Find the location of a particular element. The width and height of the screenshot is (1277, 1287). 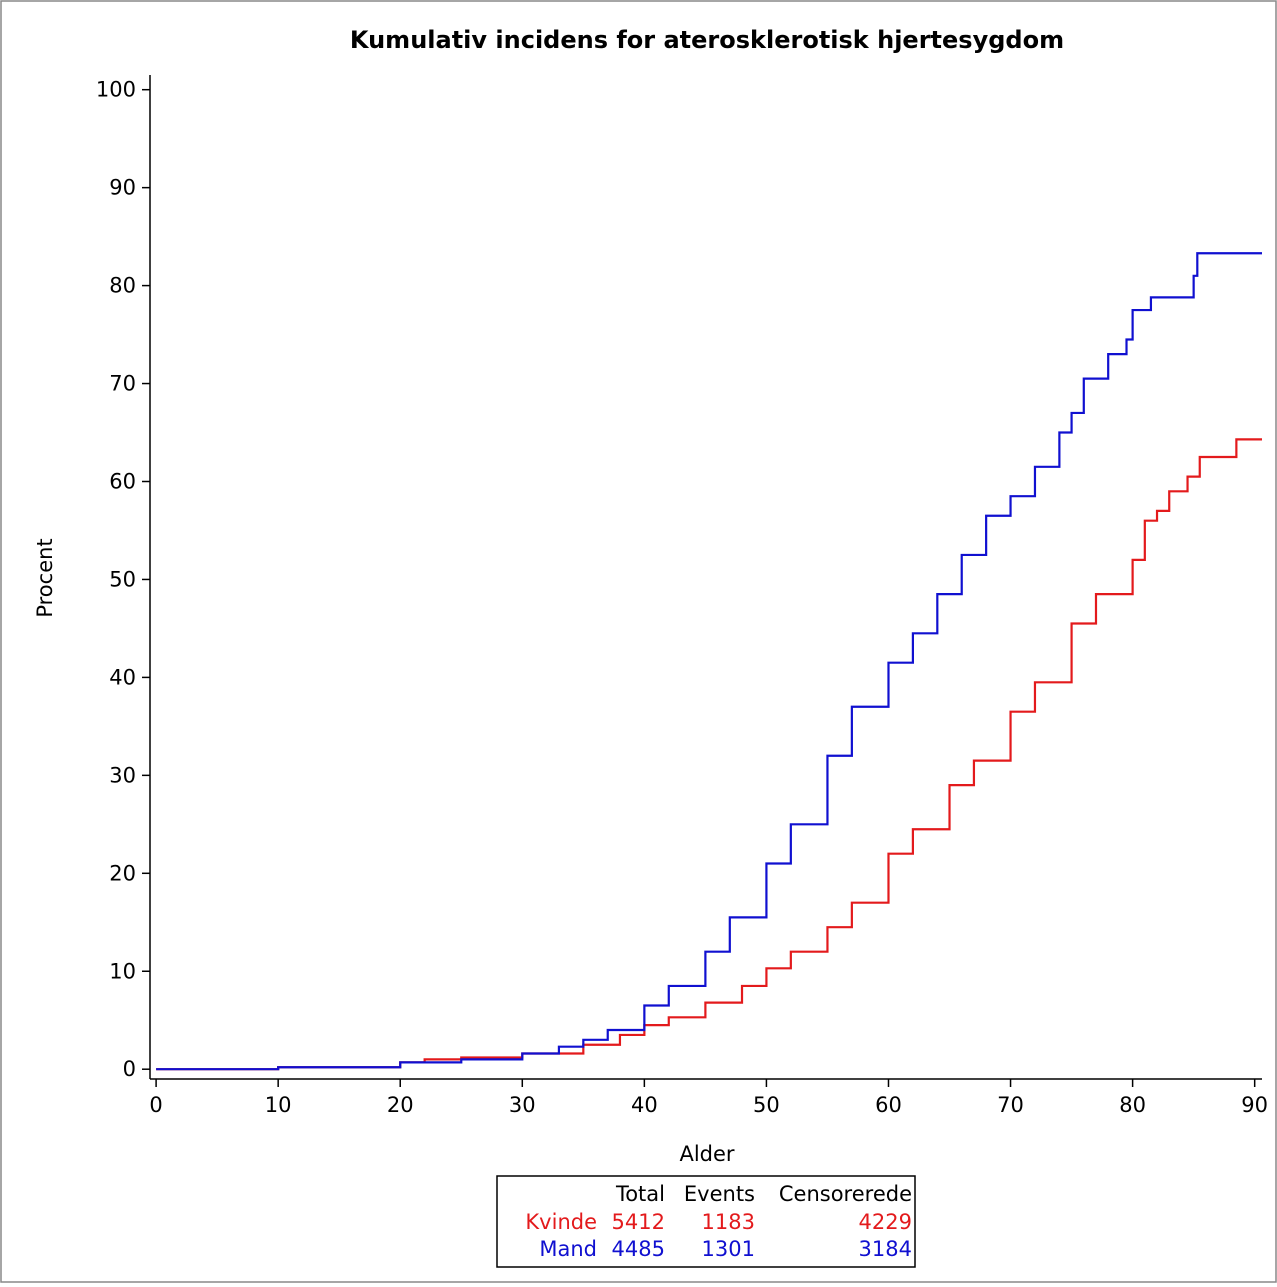

legend-name: Mand is located at coordinates (568, 1249).